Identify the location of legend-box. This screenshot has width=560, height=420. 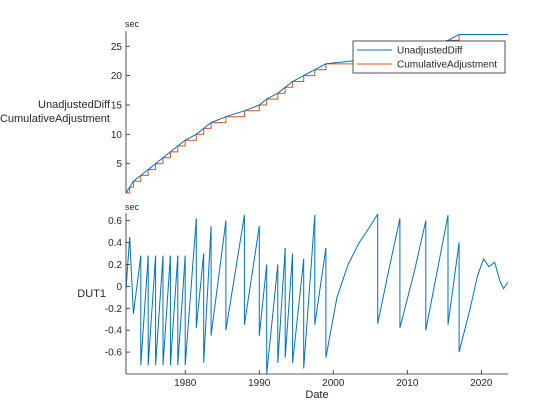
(429, 57).